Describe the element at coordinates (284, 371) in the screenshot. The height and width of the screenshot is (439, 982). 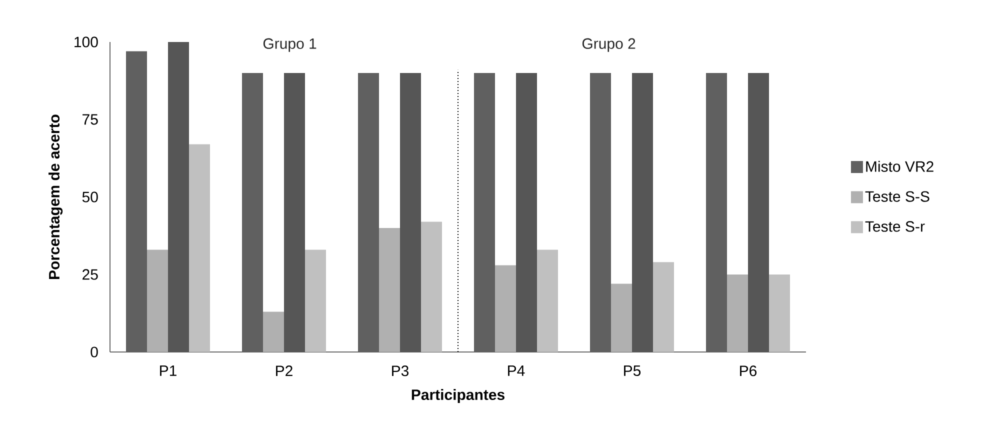
I see `x-tick-label: P2` at that location.